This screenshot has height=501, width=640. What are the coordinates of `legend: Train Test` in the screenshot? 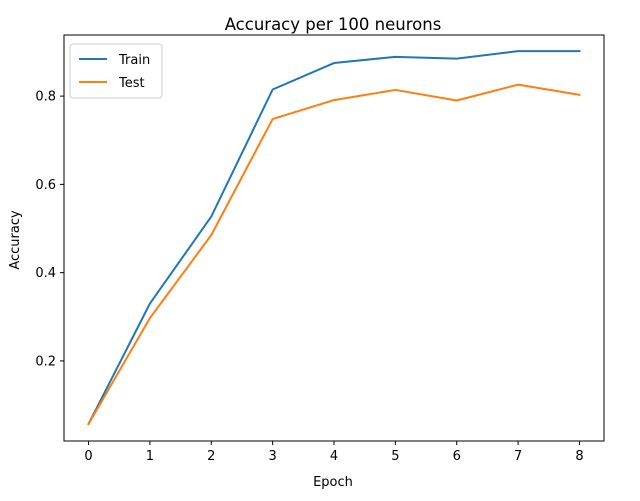 It's located at (116, 71).